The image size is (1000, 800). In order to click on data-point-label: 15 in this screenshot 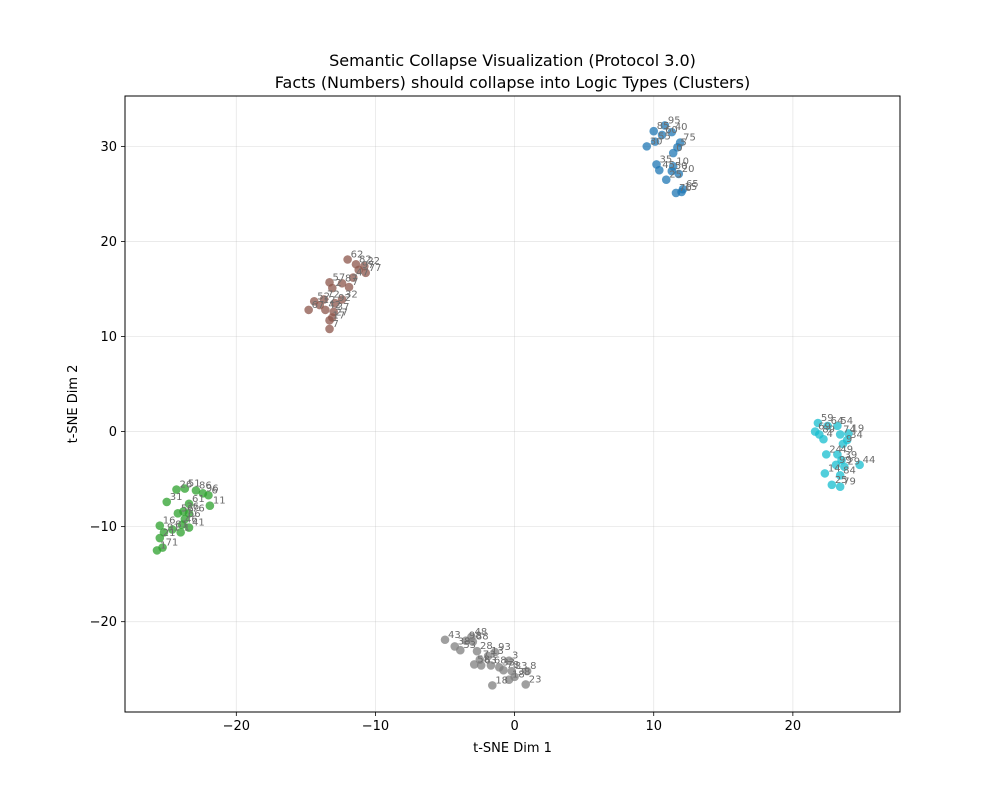, I will do `click(691, 187)`.